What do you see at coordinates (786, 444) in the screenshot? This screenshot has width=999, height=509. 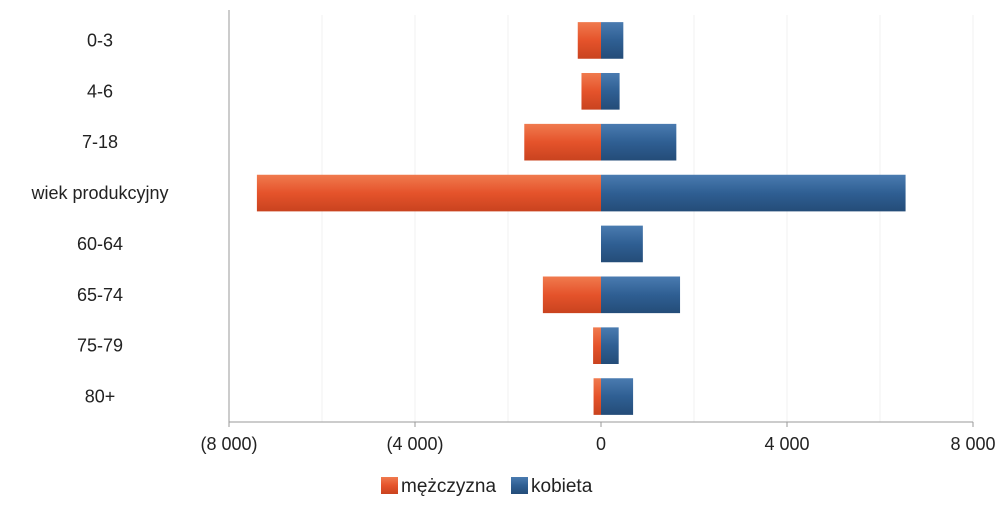 I see `x-tick-label-3: 4 000` at bounding box center [786, 444].